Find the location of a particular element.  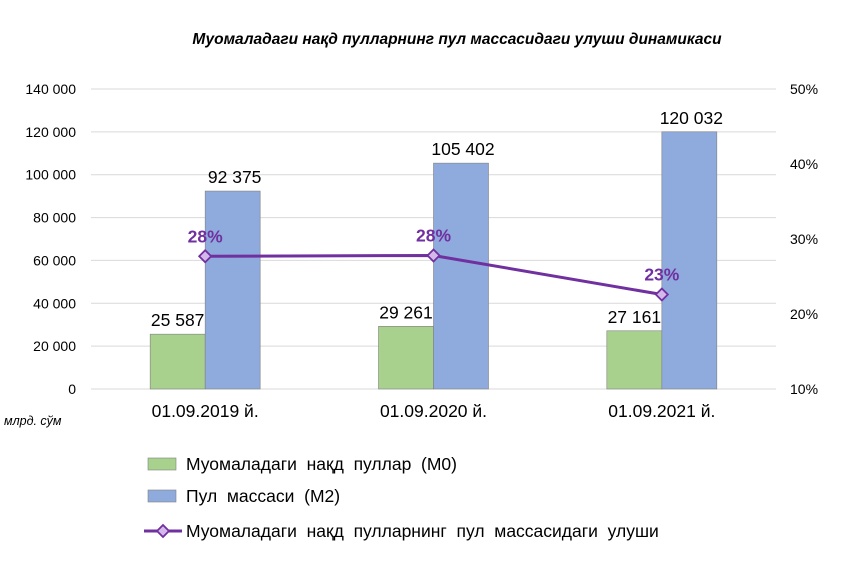

left-tick-label: 80 000 is located at coordinates (54, 218).